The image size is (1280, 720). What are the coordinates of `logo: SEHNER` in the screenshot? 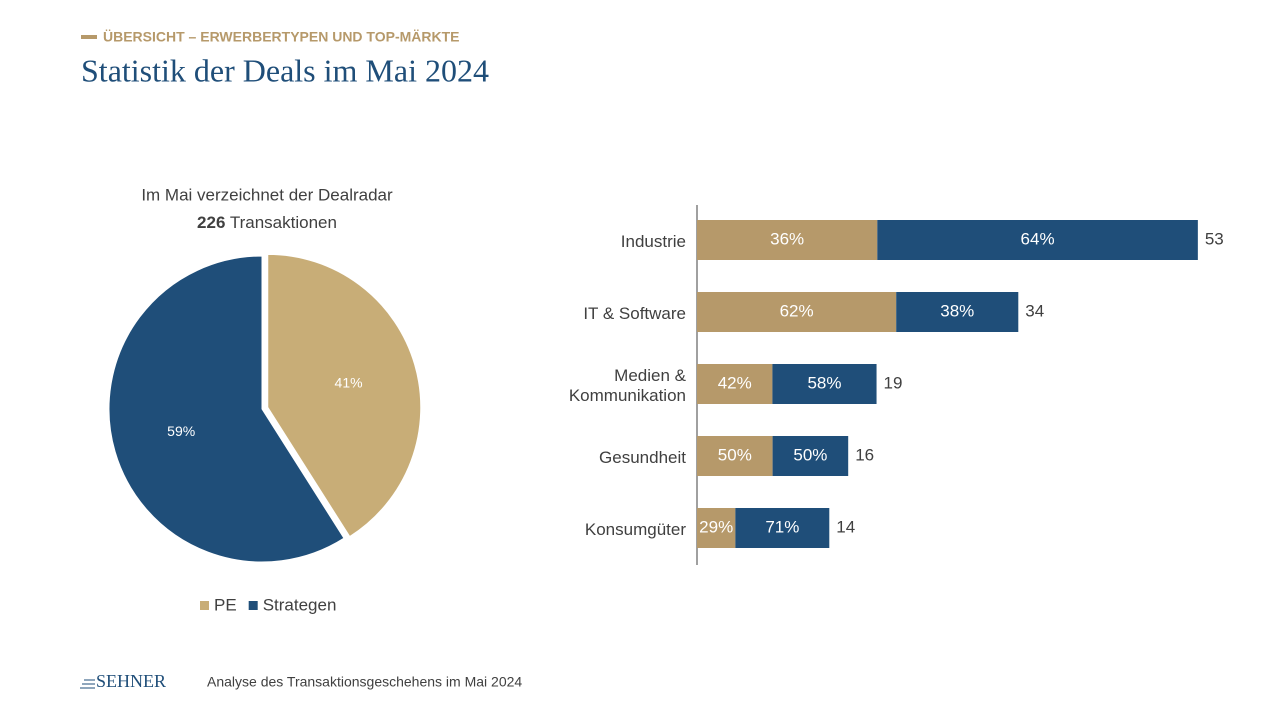 It's located at (123, 681).